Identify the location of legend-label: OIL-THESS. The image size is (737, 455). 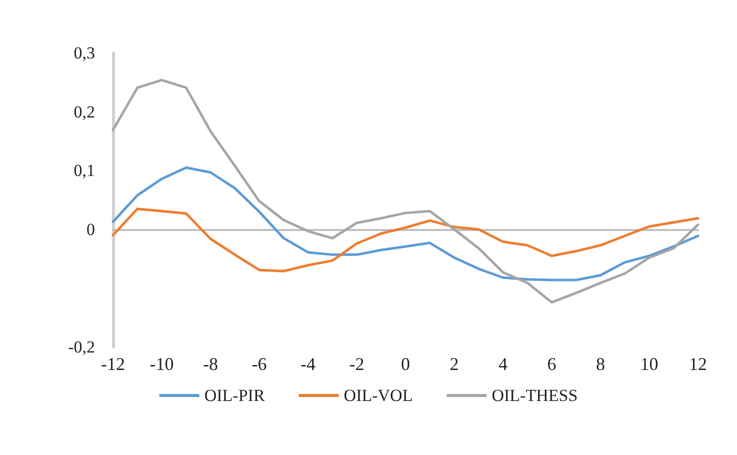
(535, 395).